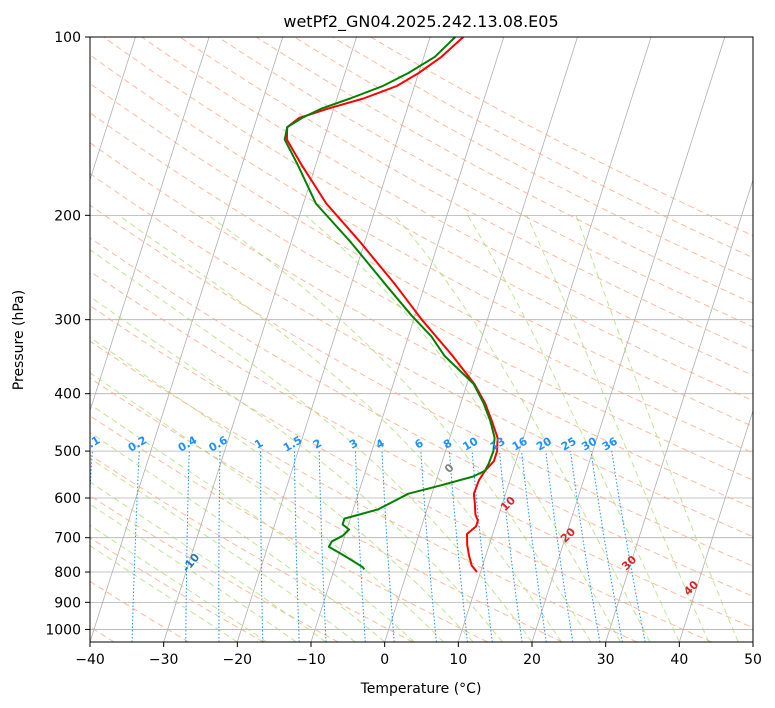 Image resolution: width=775 pixels, height=708 pixels. I want to click on y-axis: 100 200 300 400 500 600 700 800 900 1000, so click(67, 334).